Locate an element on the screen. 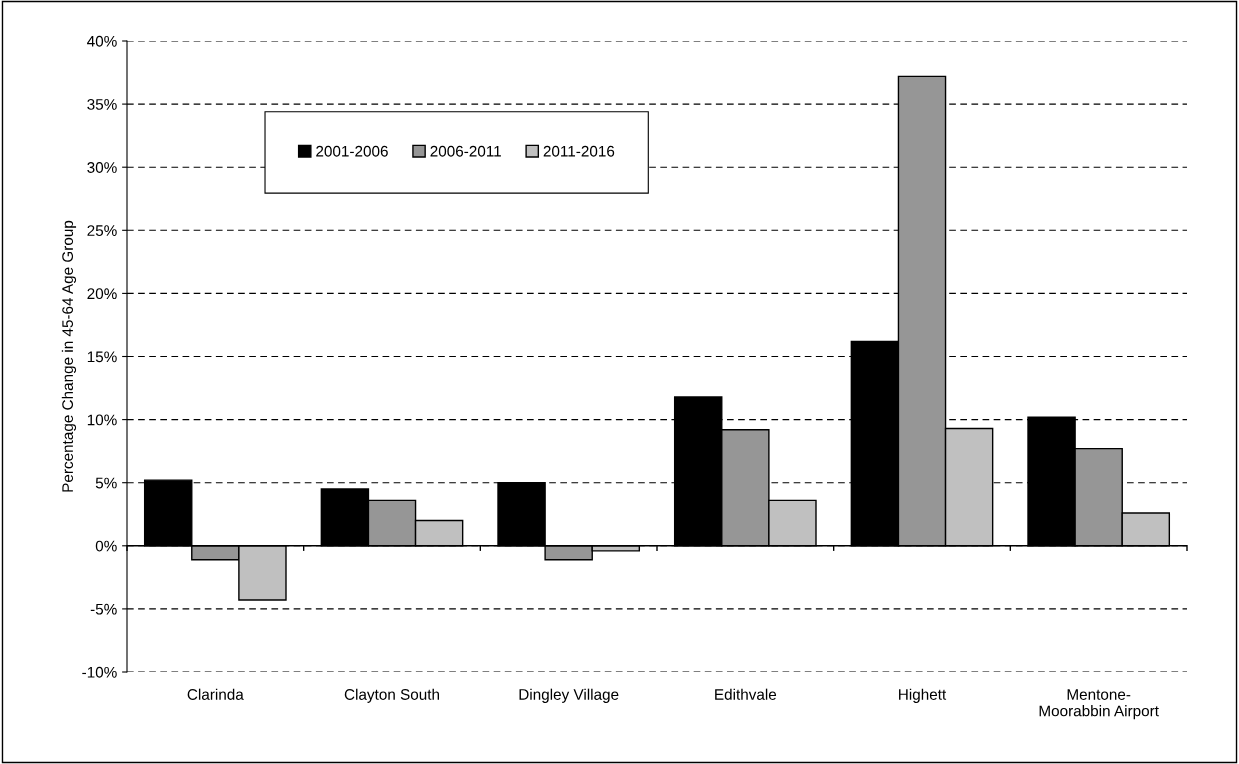 The width and height of the screenshot is (1239, 764). x-tick-label: Dingley Village is located at coordinates (569, 695).